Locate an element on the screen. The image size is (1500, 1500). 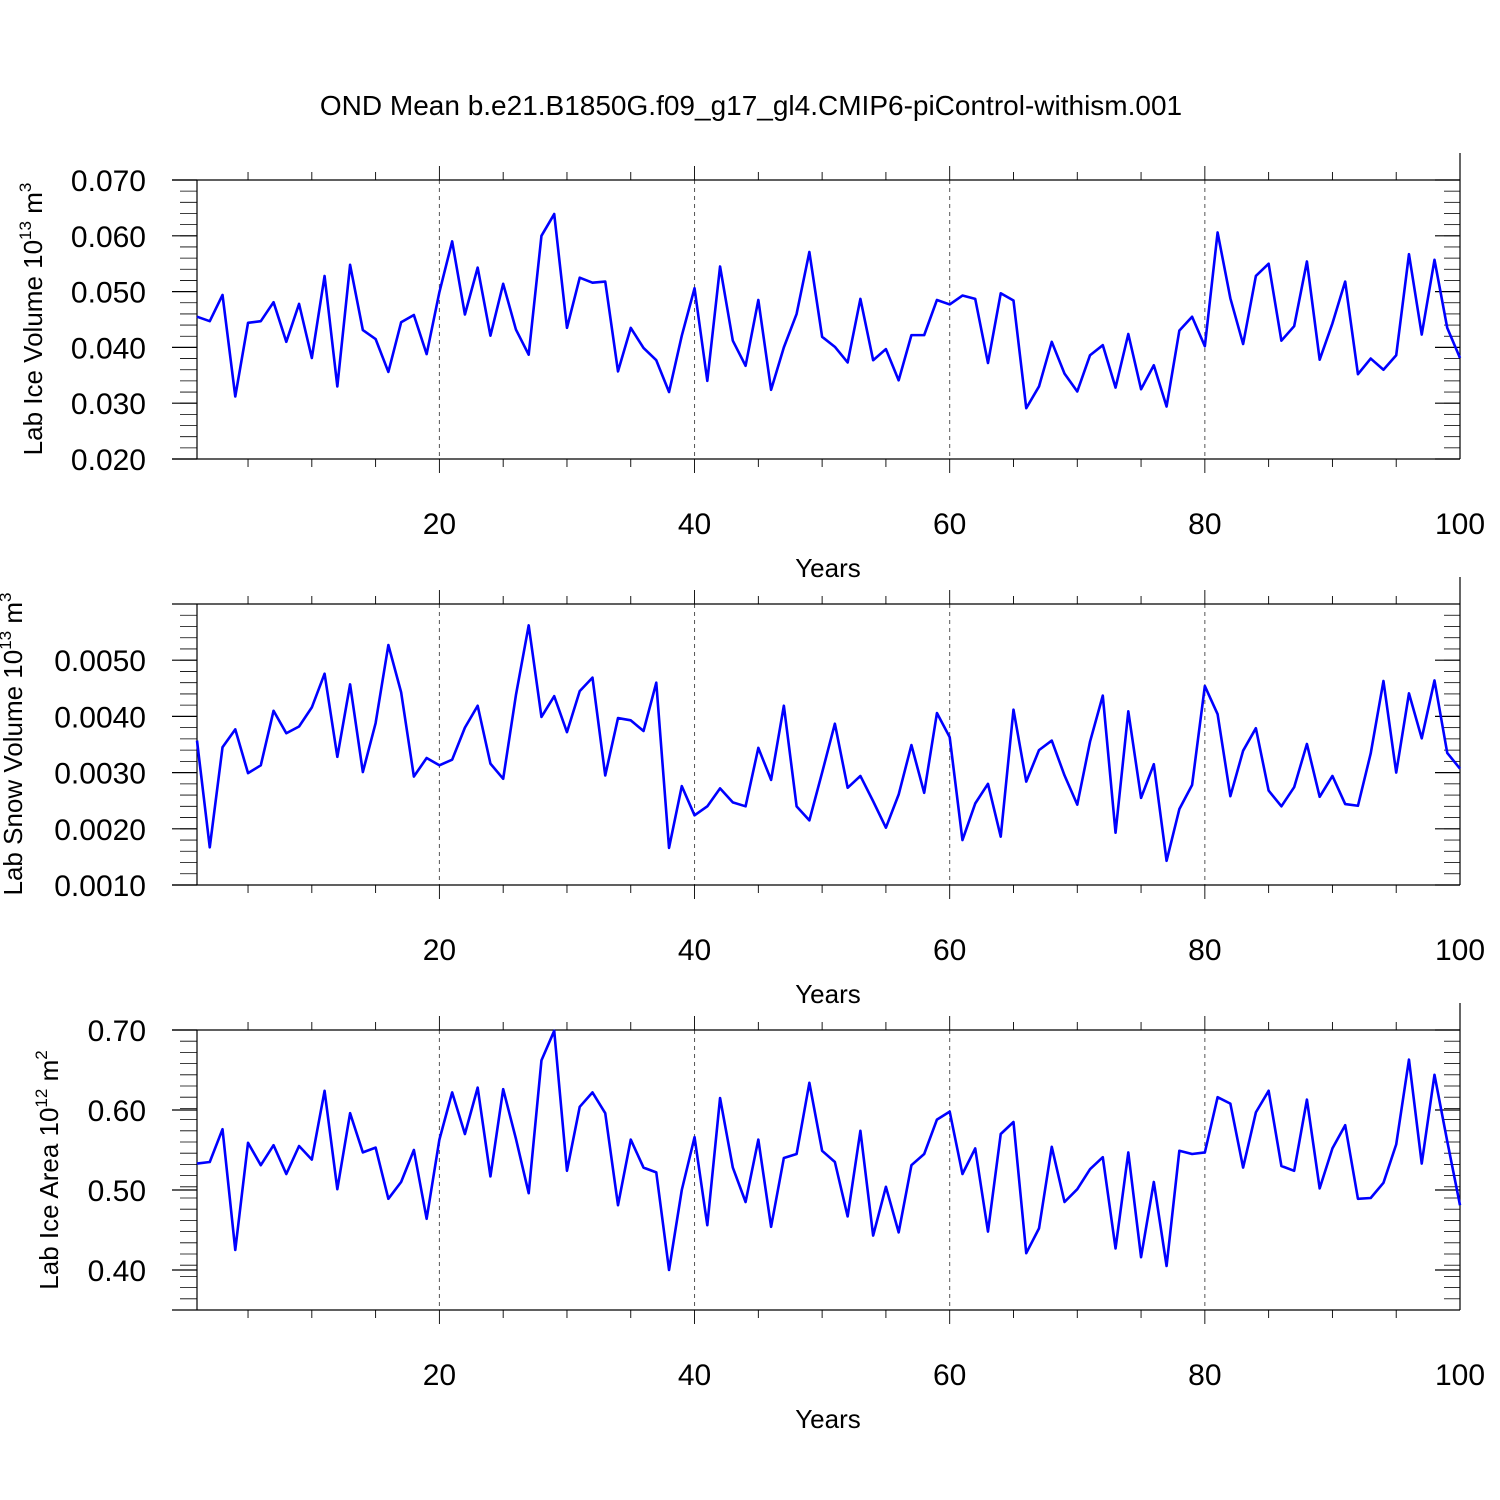
y-tick-label: 0.60 is located at coordinates (117, 1111).